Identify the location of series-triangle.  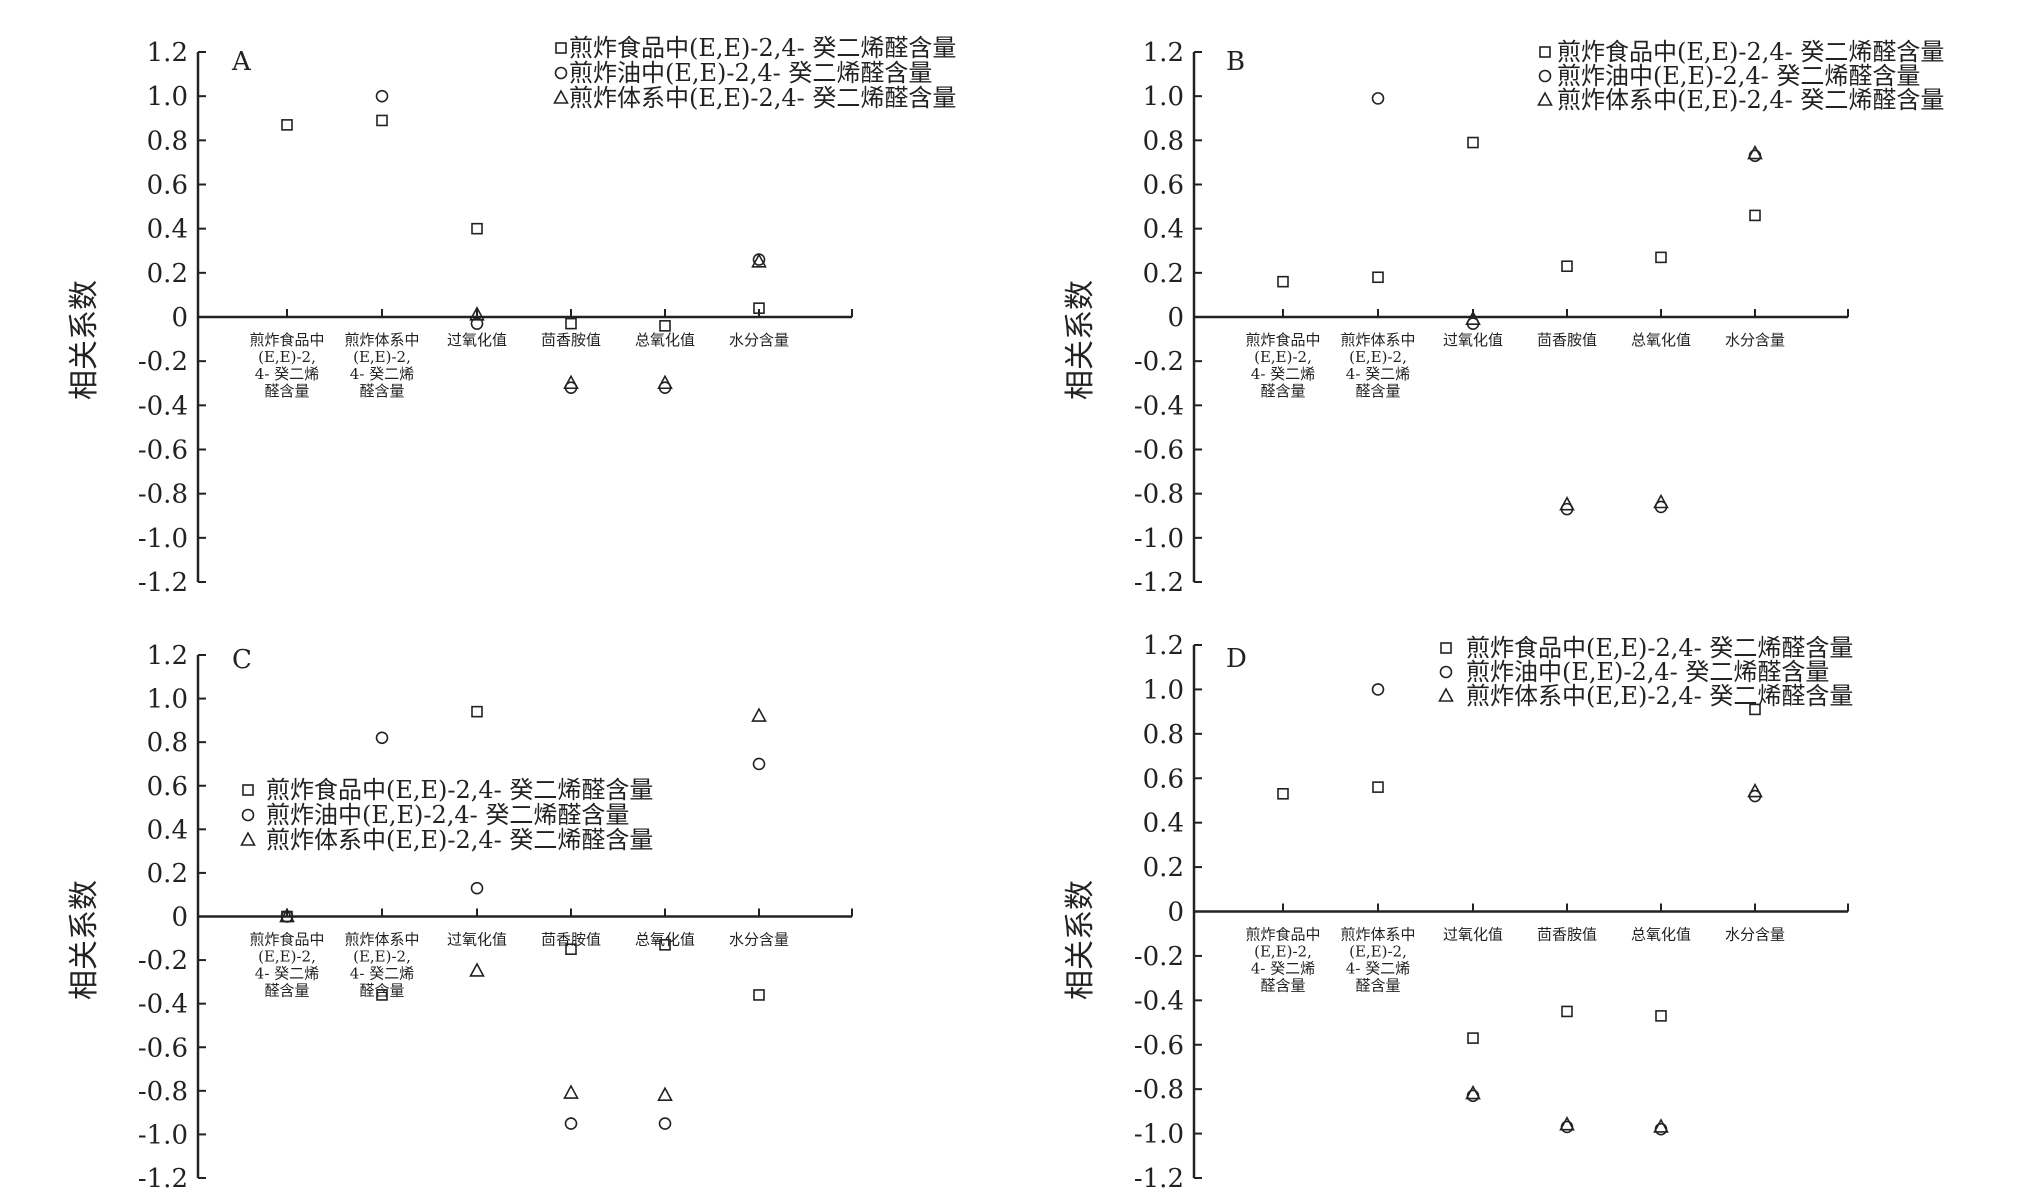
(1614, 327).